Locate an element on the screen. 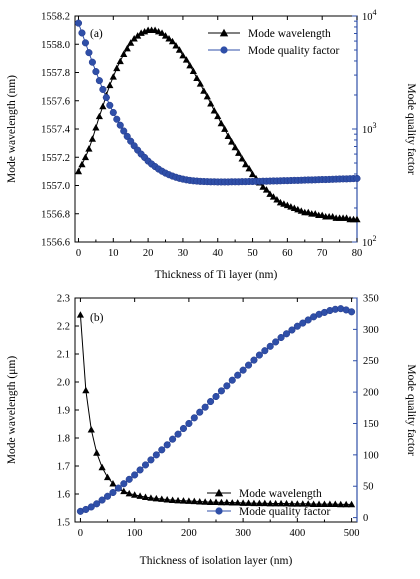 The width and height of the screenshot is (420, 579). x-tick-label: 100 is located at coordinates (135, 533).